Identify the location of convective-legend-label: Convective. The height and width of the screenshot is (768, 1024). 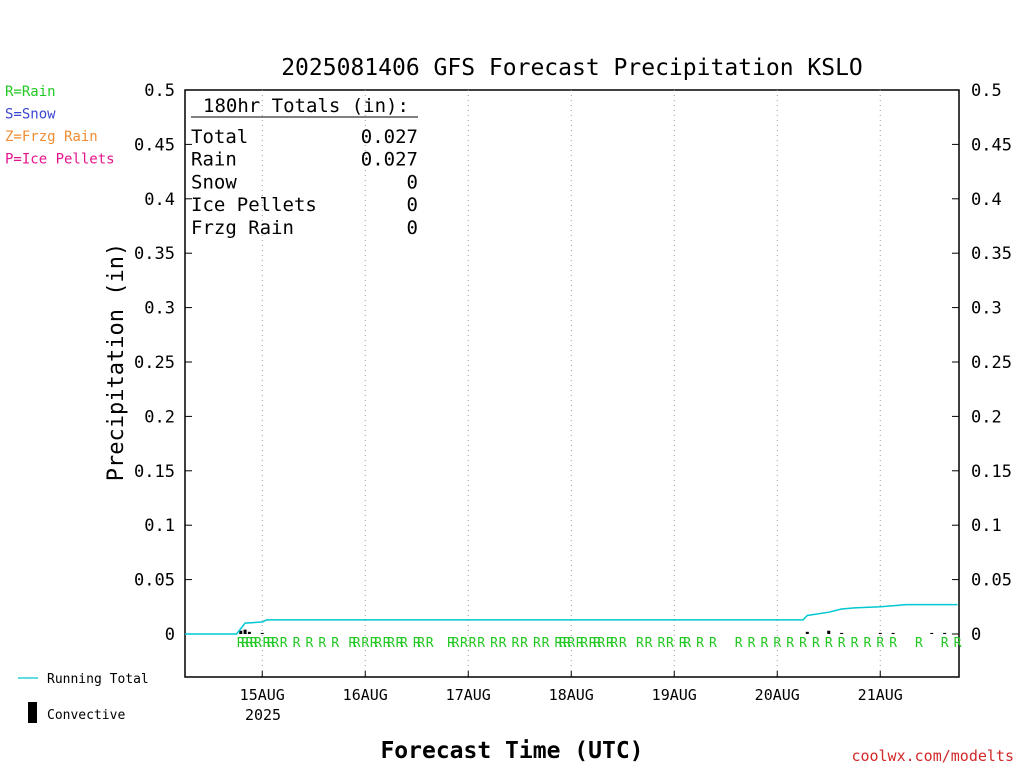
(86, 715).